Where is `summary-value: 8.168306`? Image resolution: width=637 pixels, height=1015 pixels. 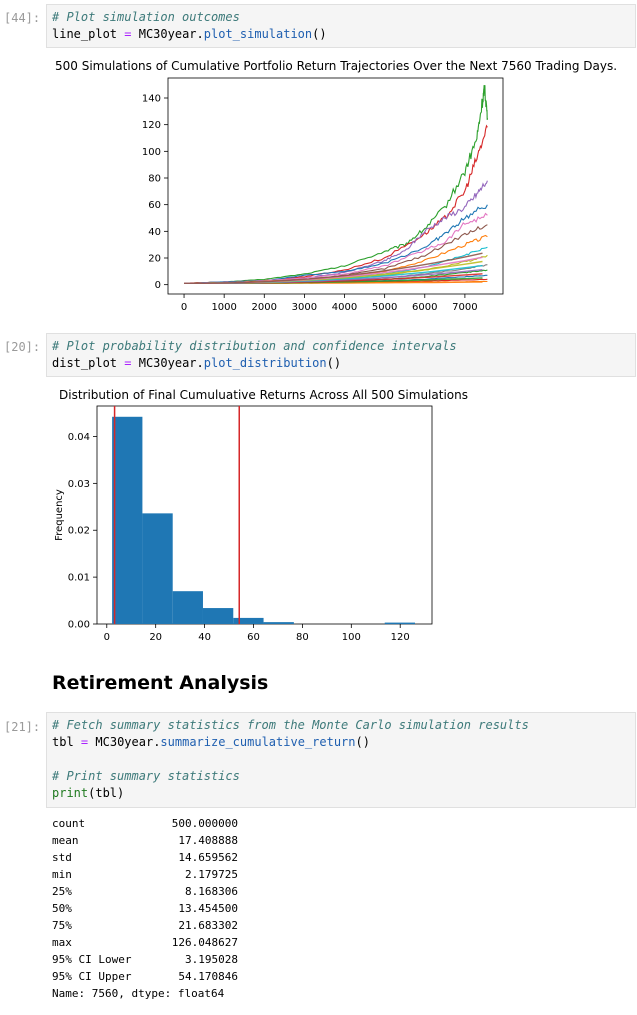 summary-value: 8.168306 is located at coordinates (211, 891).